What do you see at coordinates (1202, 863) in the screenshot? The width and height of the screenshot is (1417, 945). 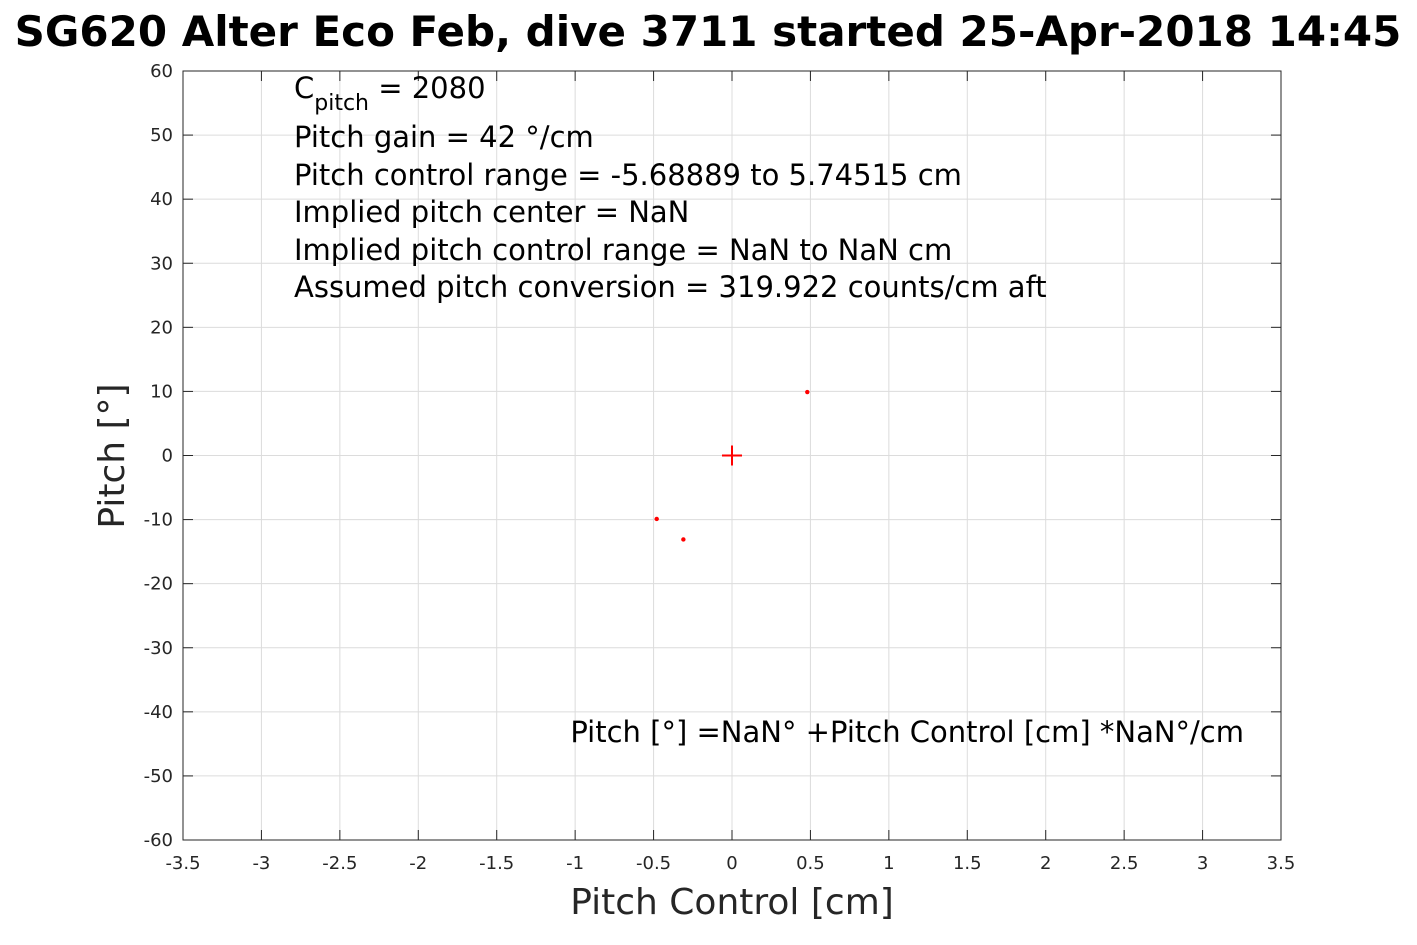 I see `x-tick-label: 3` at bounding box center [1202, 863].